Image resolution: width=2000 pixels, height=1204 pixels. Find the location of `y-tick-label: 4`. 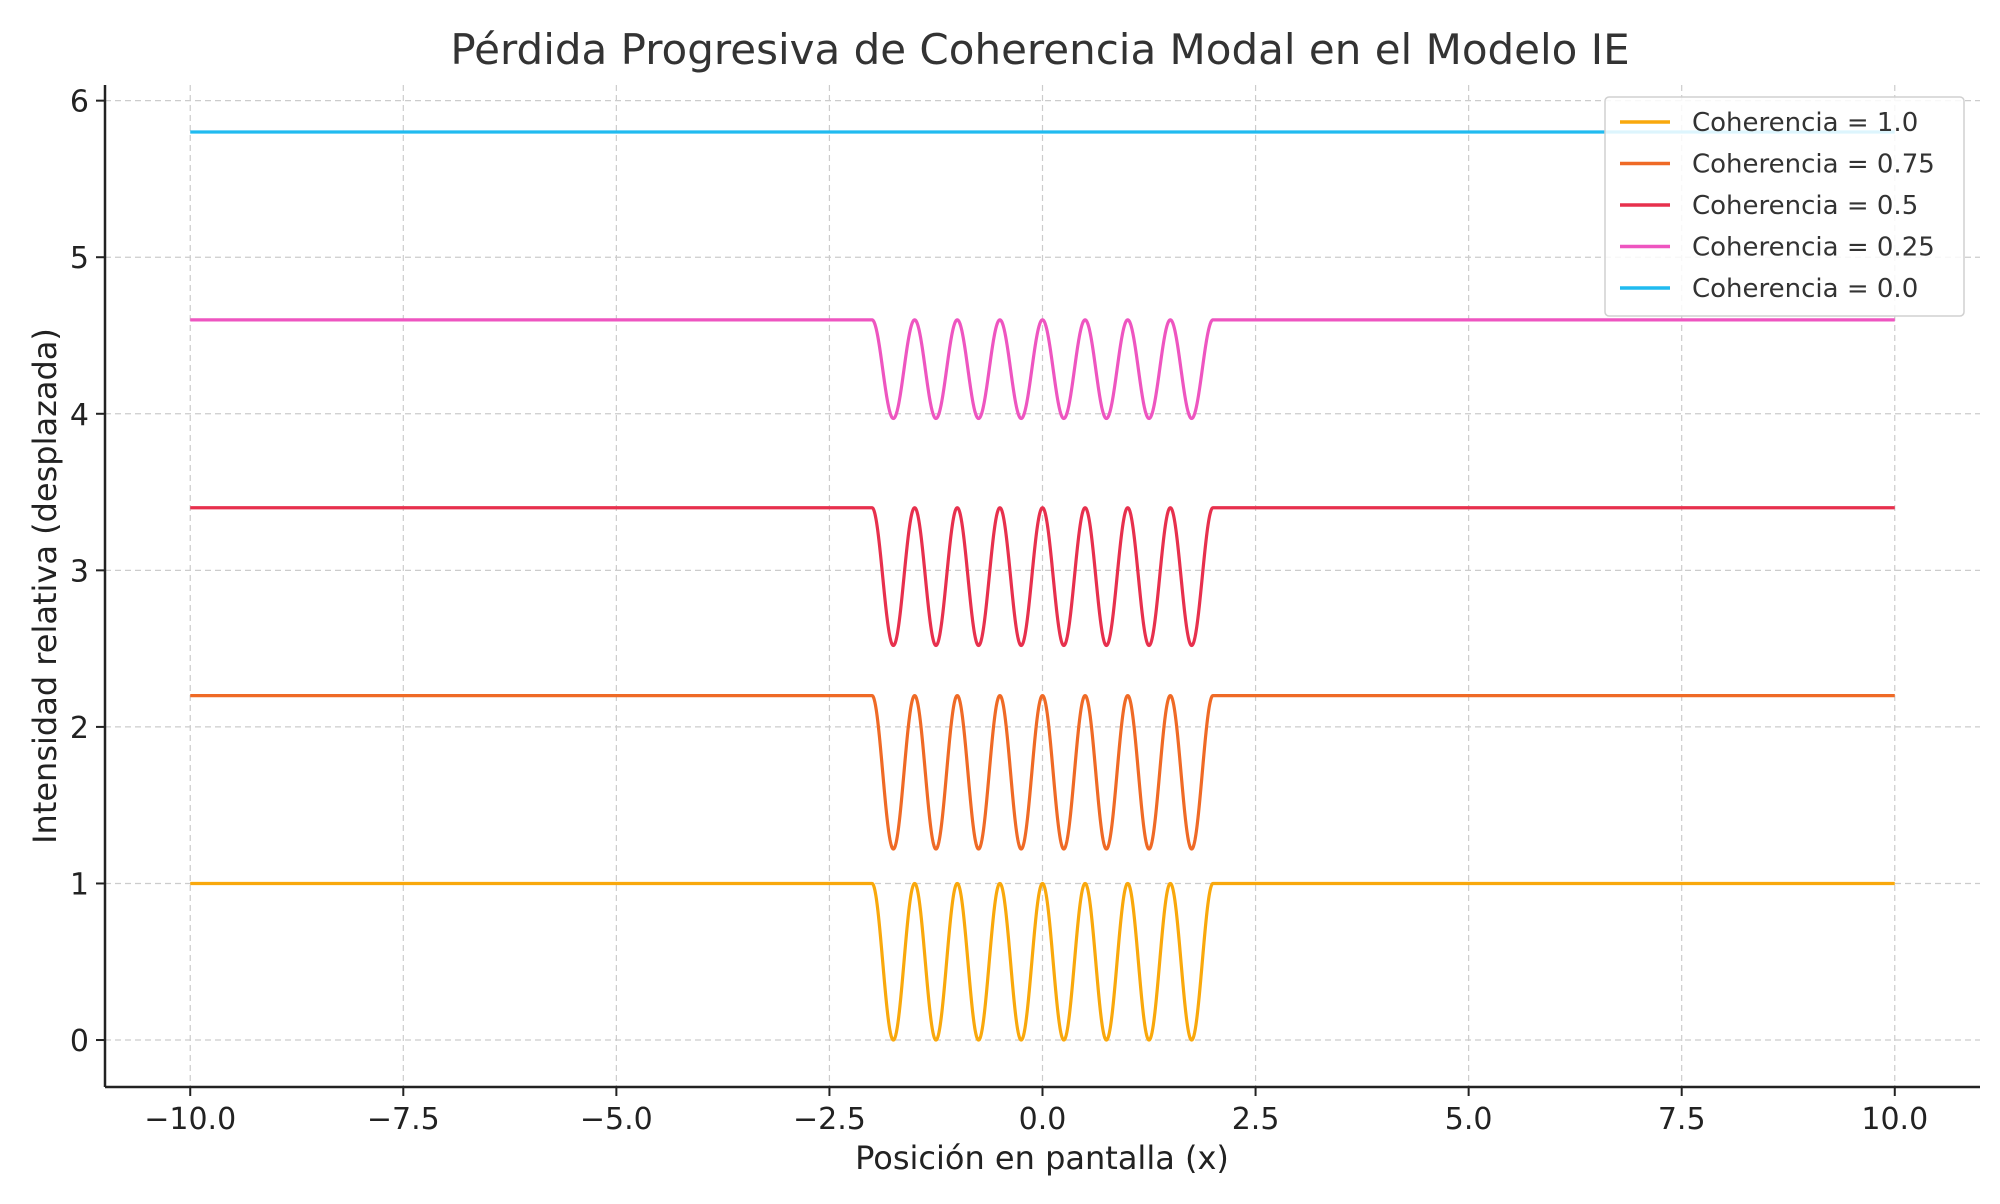

y-tick-label: 4 is located at coordinates (79, 415).